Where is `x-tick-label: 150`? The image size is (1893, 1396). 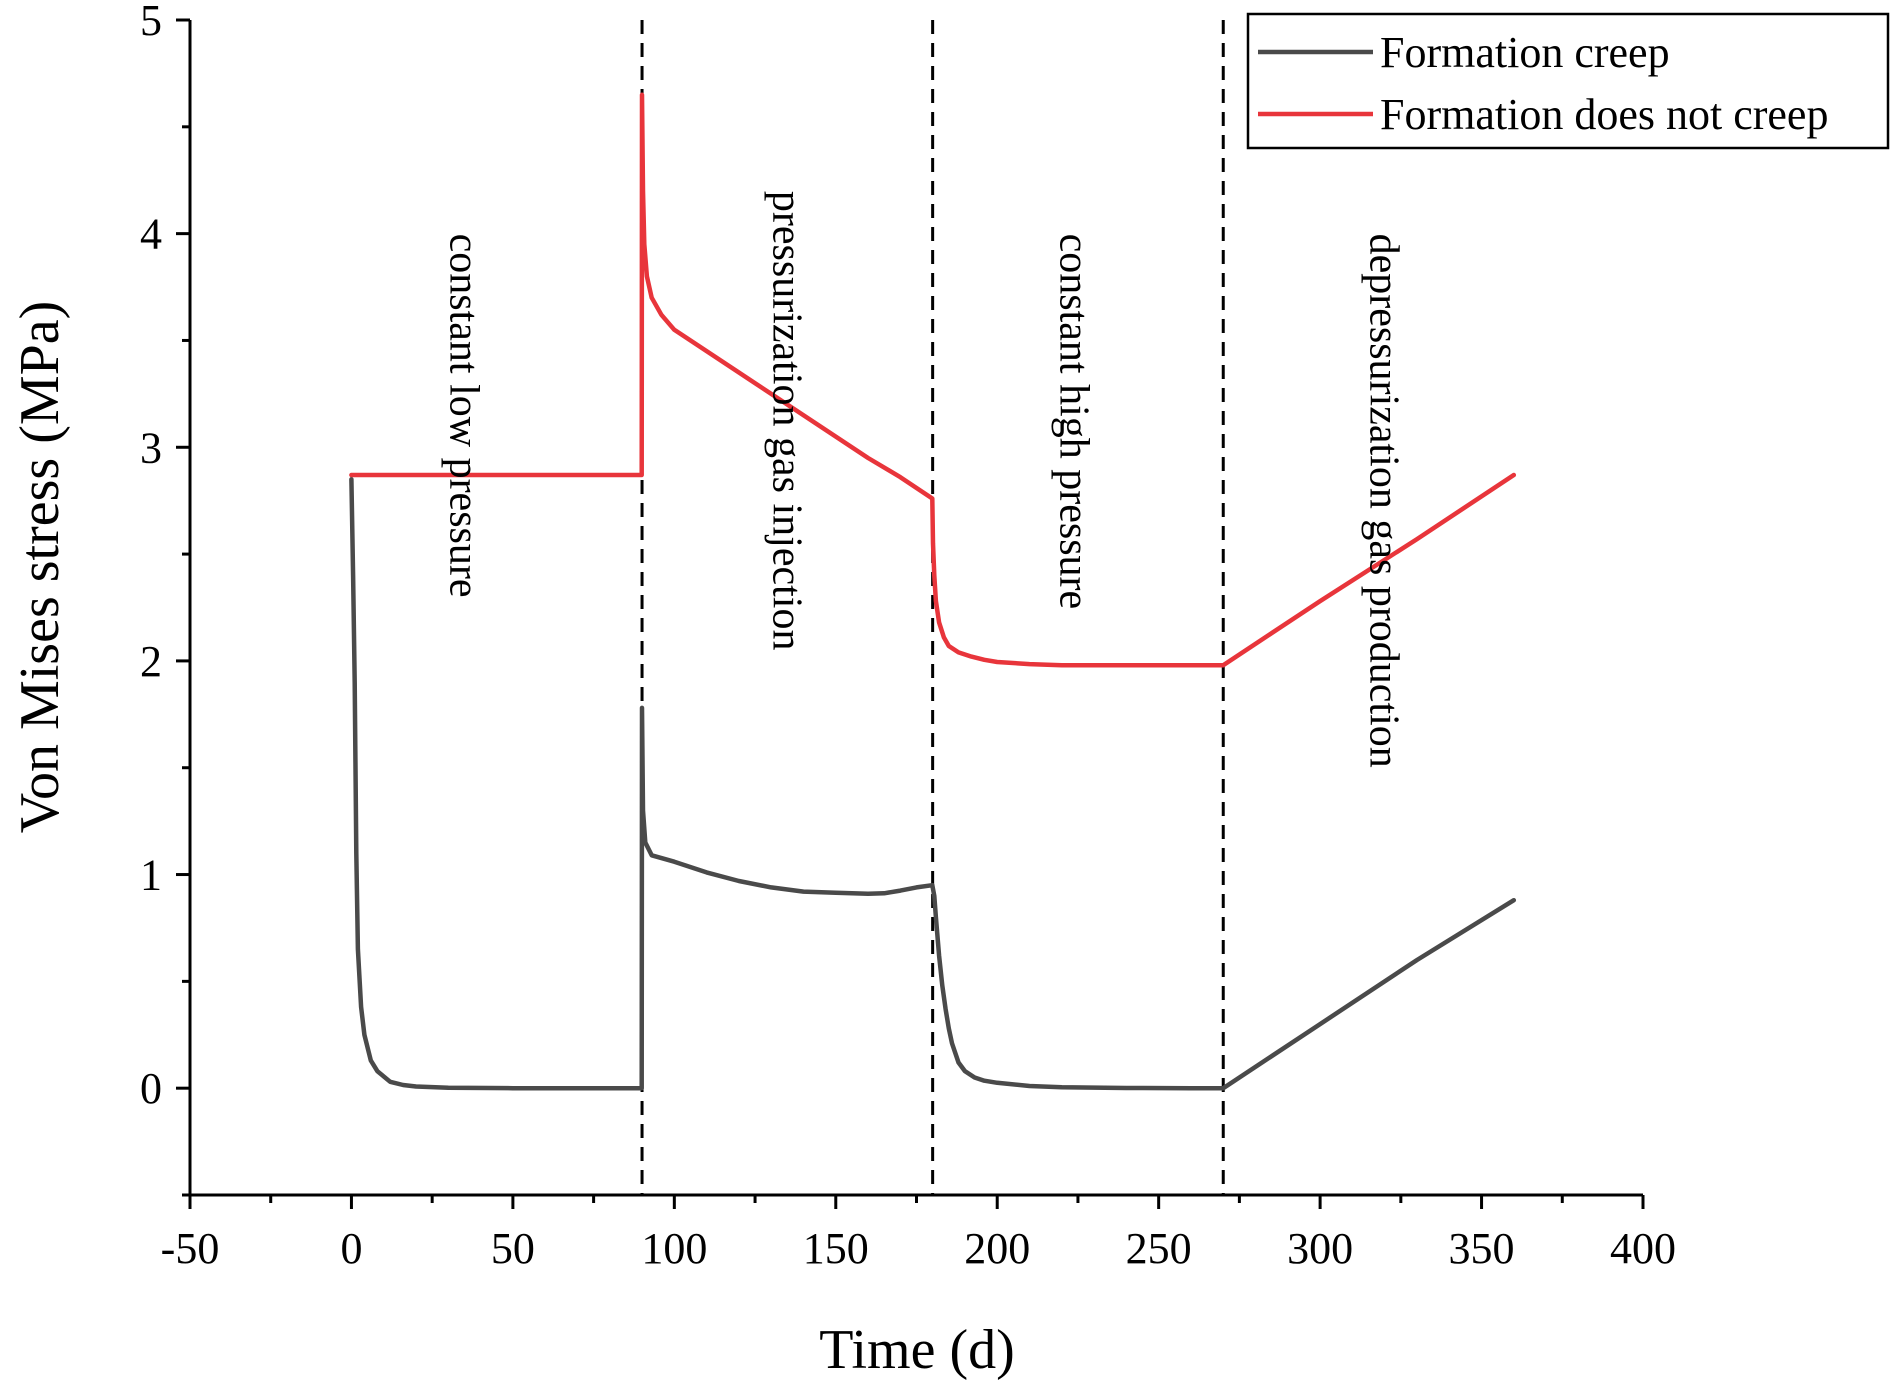
x-tick-label: 150 is located at coordinates (836, 1248).